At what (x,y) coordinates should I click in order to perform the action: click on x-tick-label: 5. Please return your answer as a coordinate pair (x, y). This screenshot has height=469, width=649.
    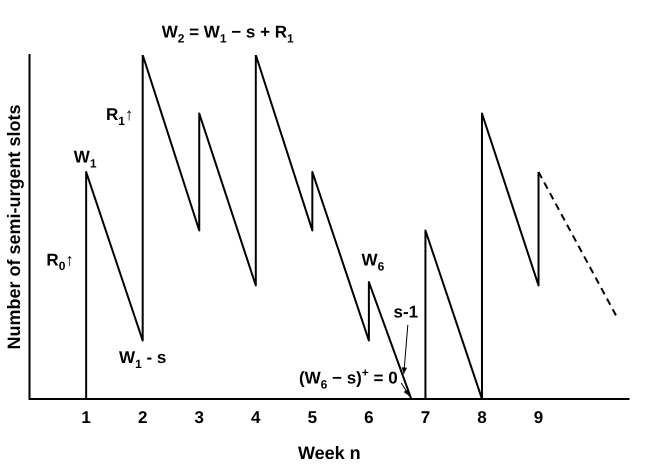
    Looking at the image, I should click on (313, 417).